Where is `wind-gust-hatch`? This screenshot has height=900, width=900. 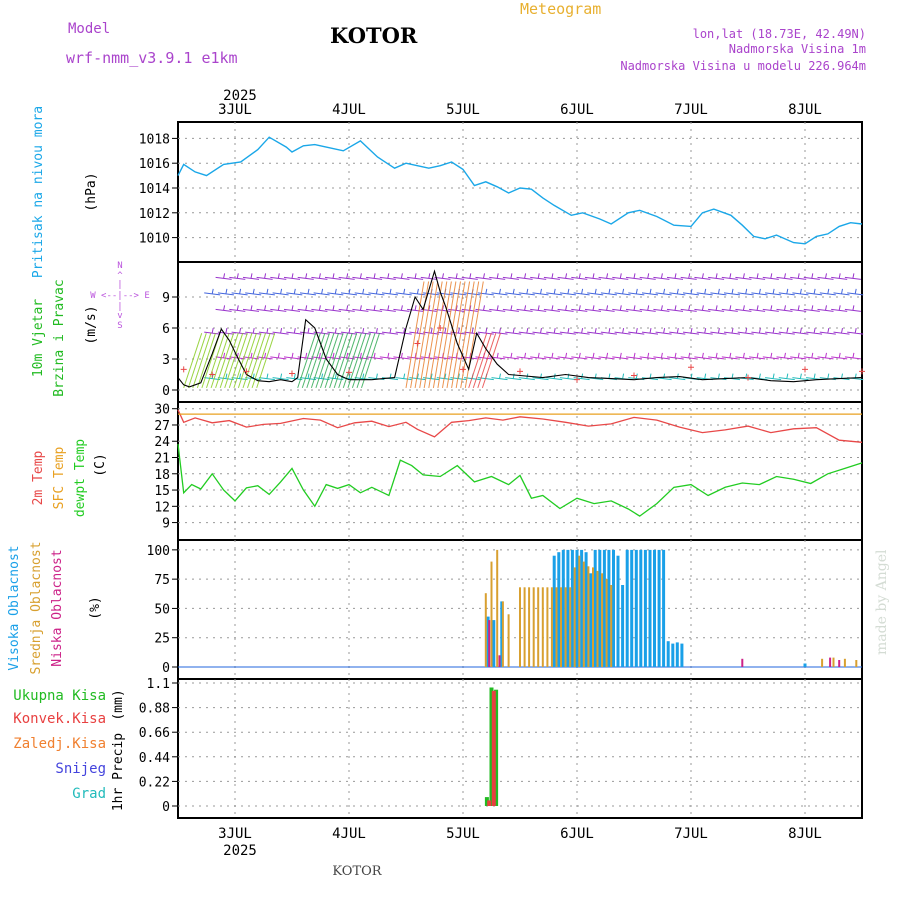
wind-gust-hatch is located at coordinates (444, 334).